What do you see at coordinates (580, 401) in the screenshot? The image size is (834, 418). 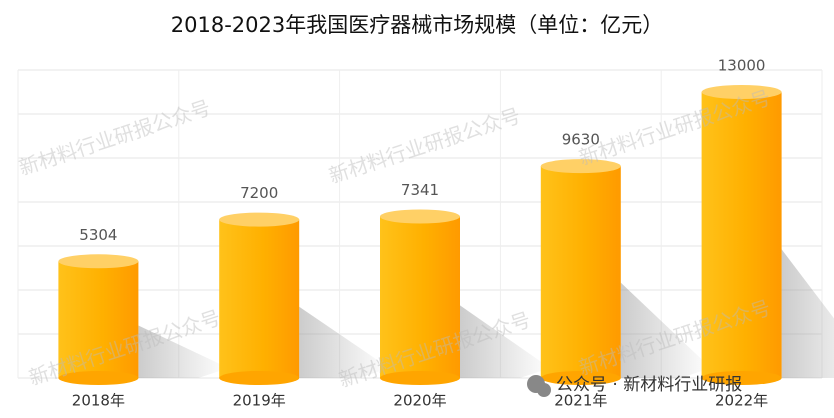 I see `x-tick-label: 2021年` at bounding box center [580, 401].